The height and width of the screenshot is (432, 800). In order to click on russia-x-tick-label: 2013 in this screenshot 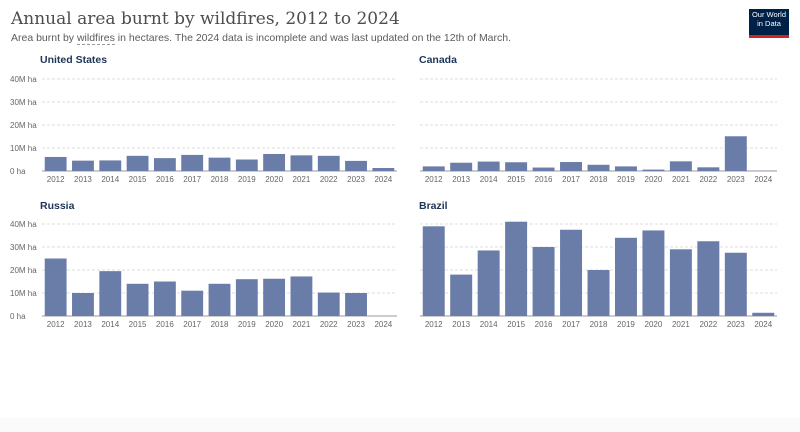, I will do `click(83, 324)`.